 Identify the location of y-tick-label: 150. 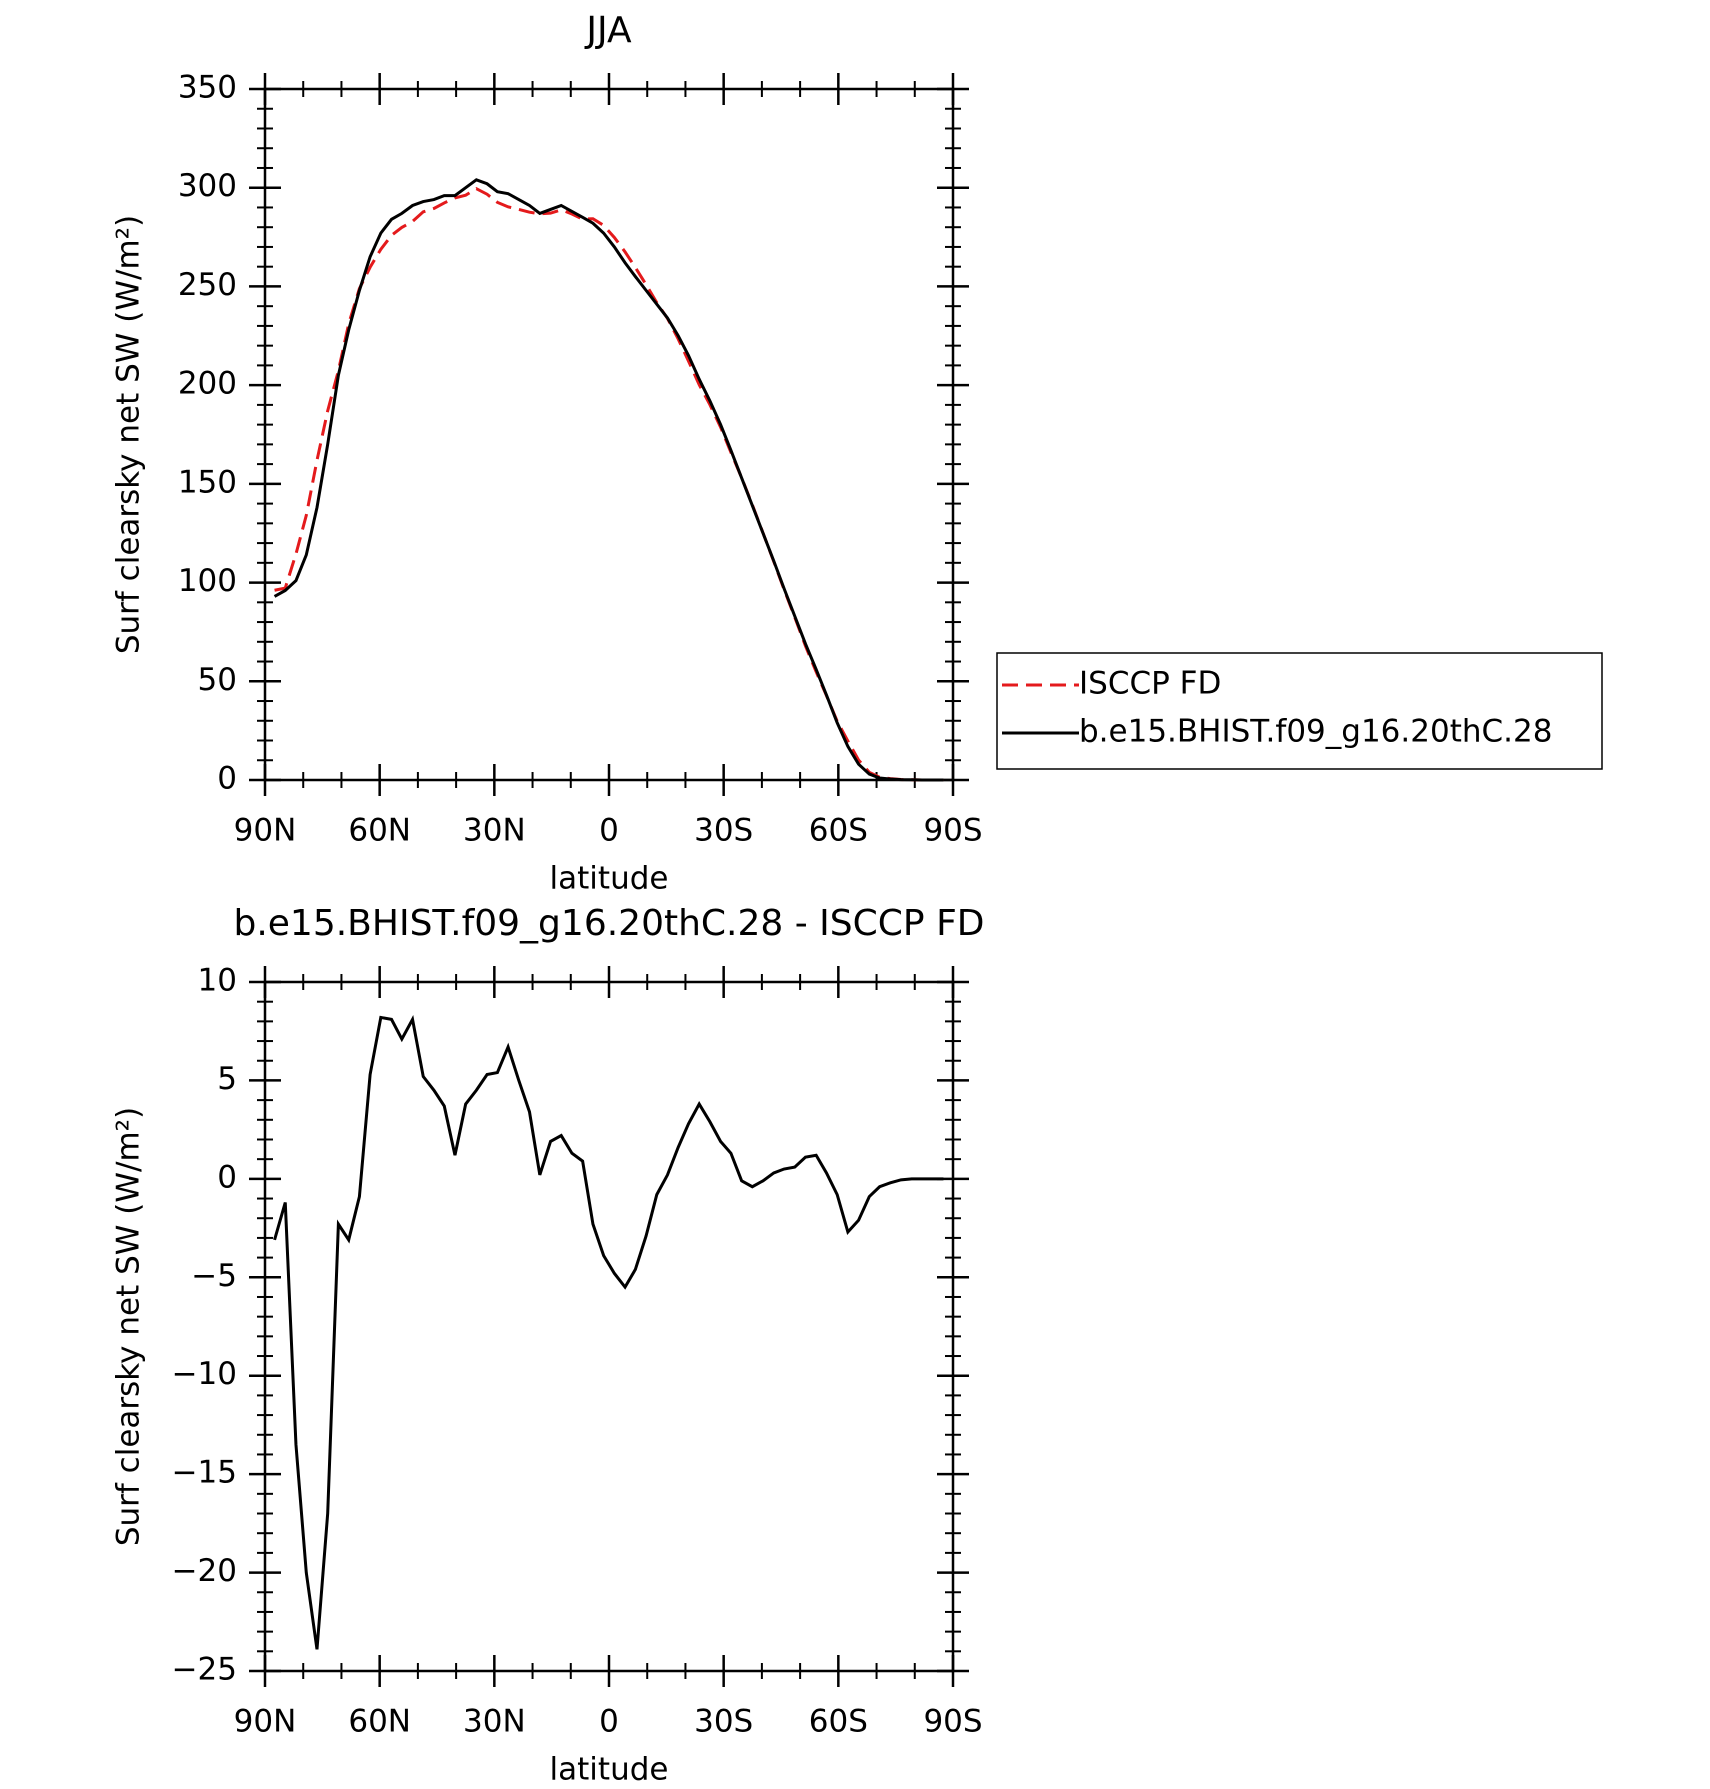
(207, 482).